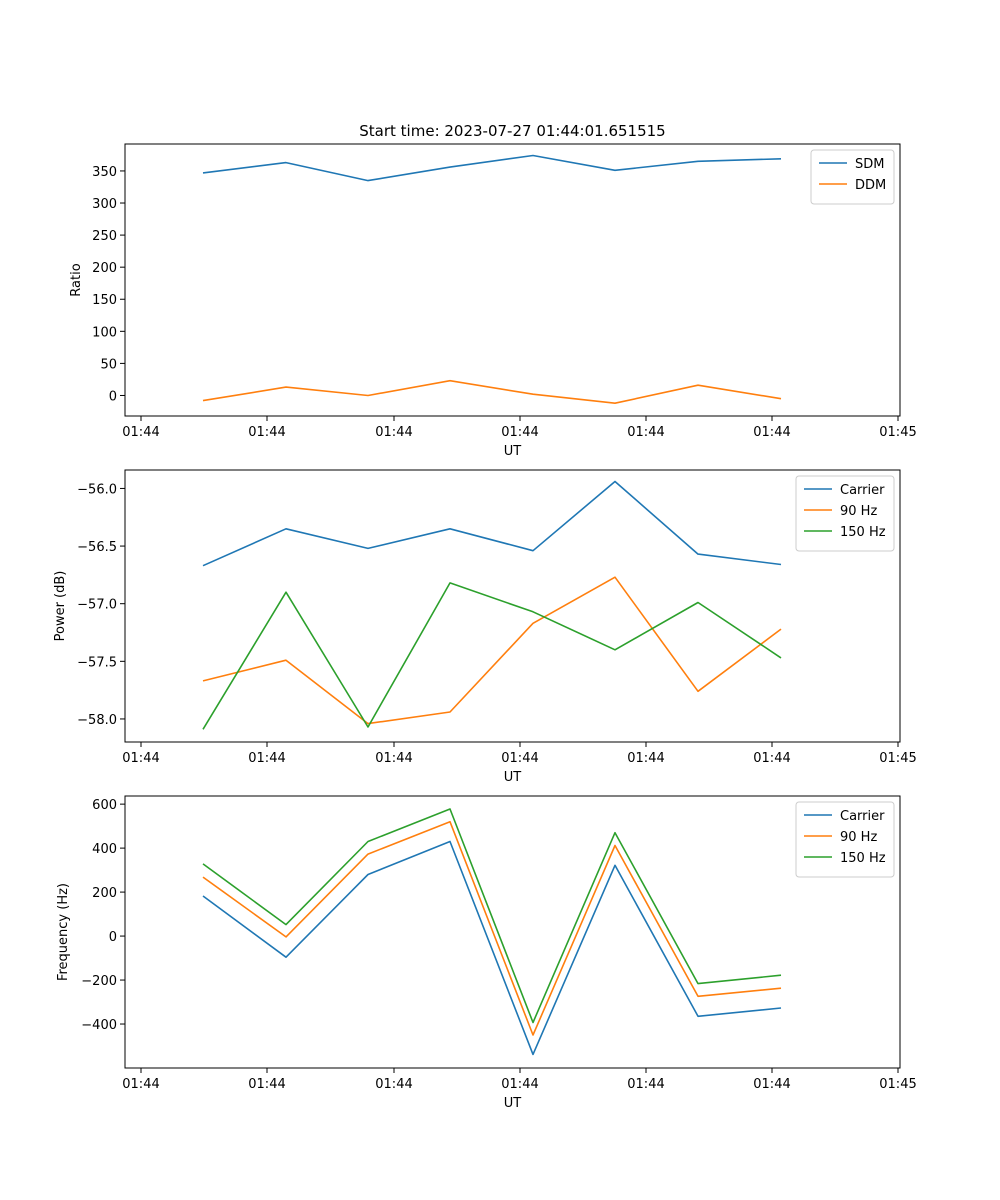 This screenshot has height=1200, width=1000. Describe the element at coordinates (512, 131) in the screenshot. I see `chart-title: Start time: 2023-07-27 01:44:01.651515` at that location.